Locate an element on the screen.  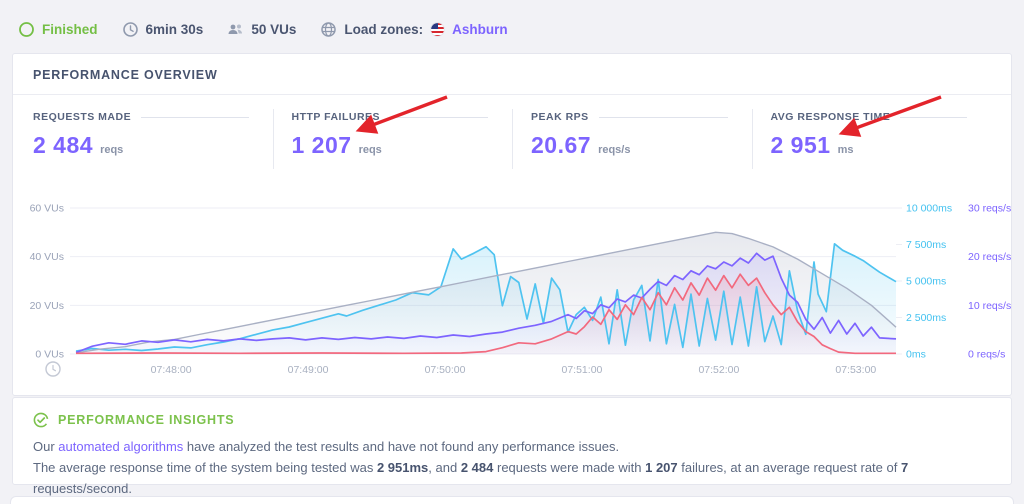
text-segment: failures, at an average request rate of is located at coordinates (789, 467).